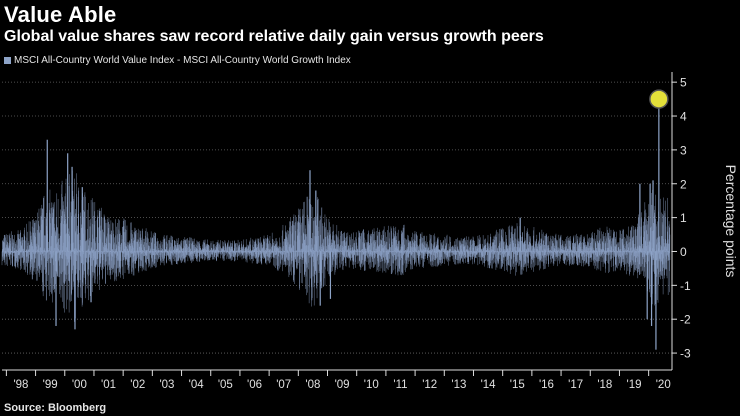  Describe the element at coordinates (458, 385) in the screenshot. I see `x-tick-label: '13` at that location.